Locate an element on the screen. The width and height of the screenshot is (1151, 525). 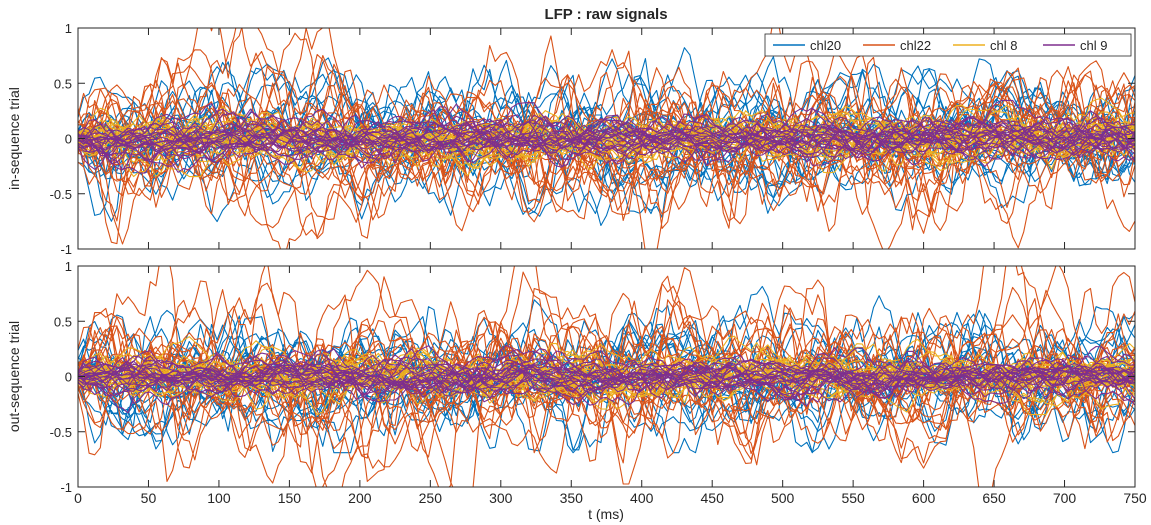
x-tick-label: 0 is located at coordinates (78, 498).